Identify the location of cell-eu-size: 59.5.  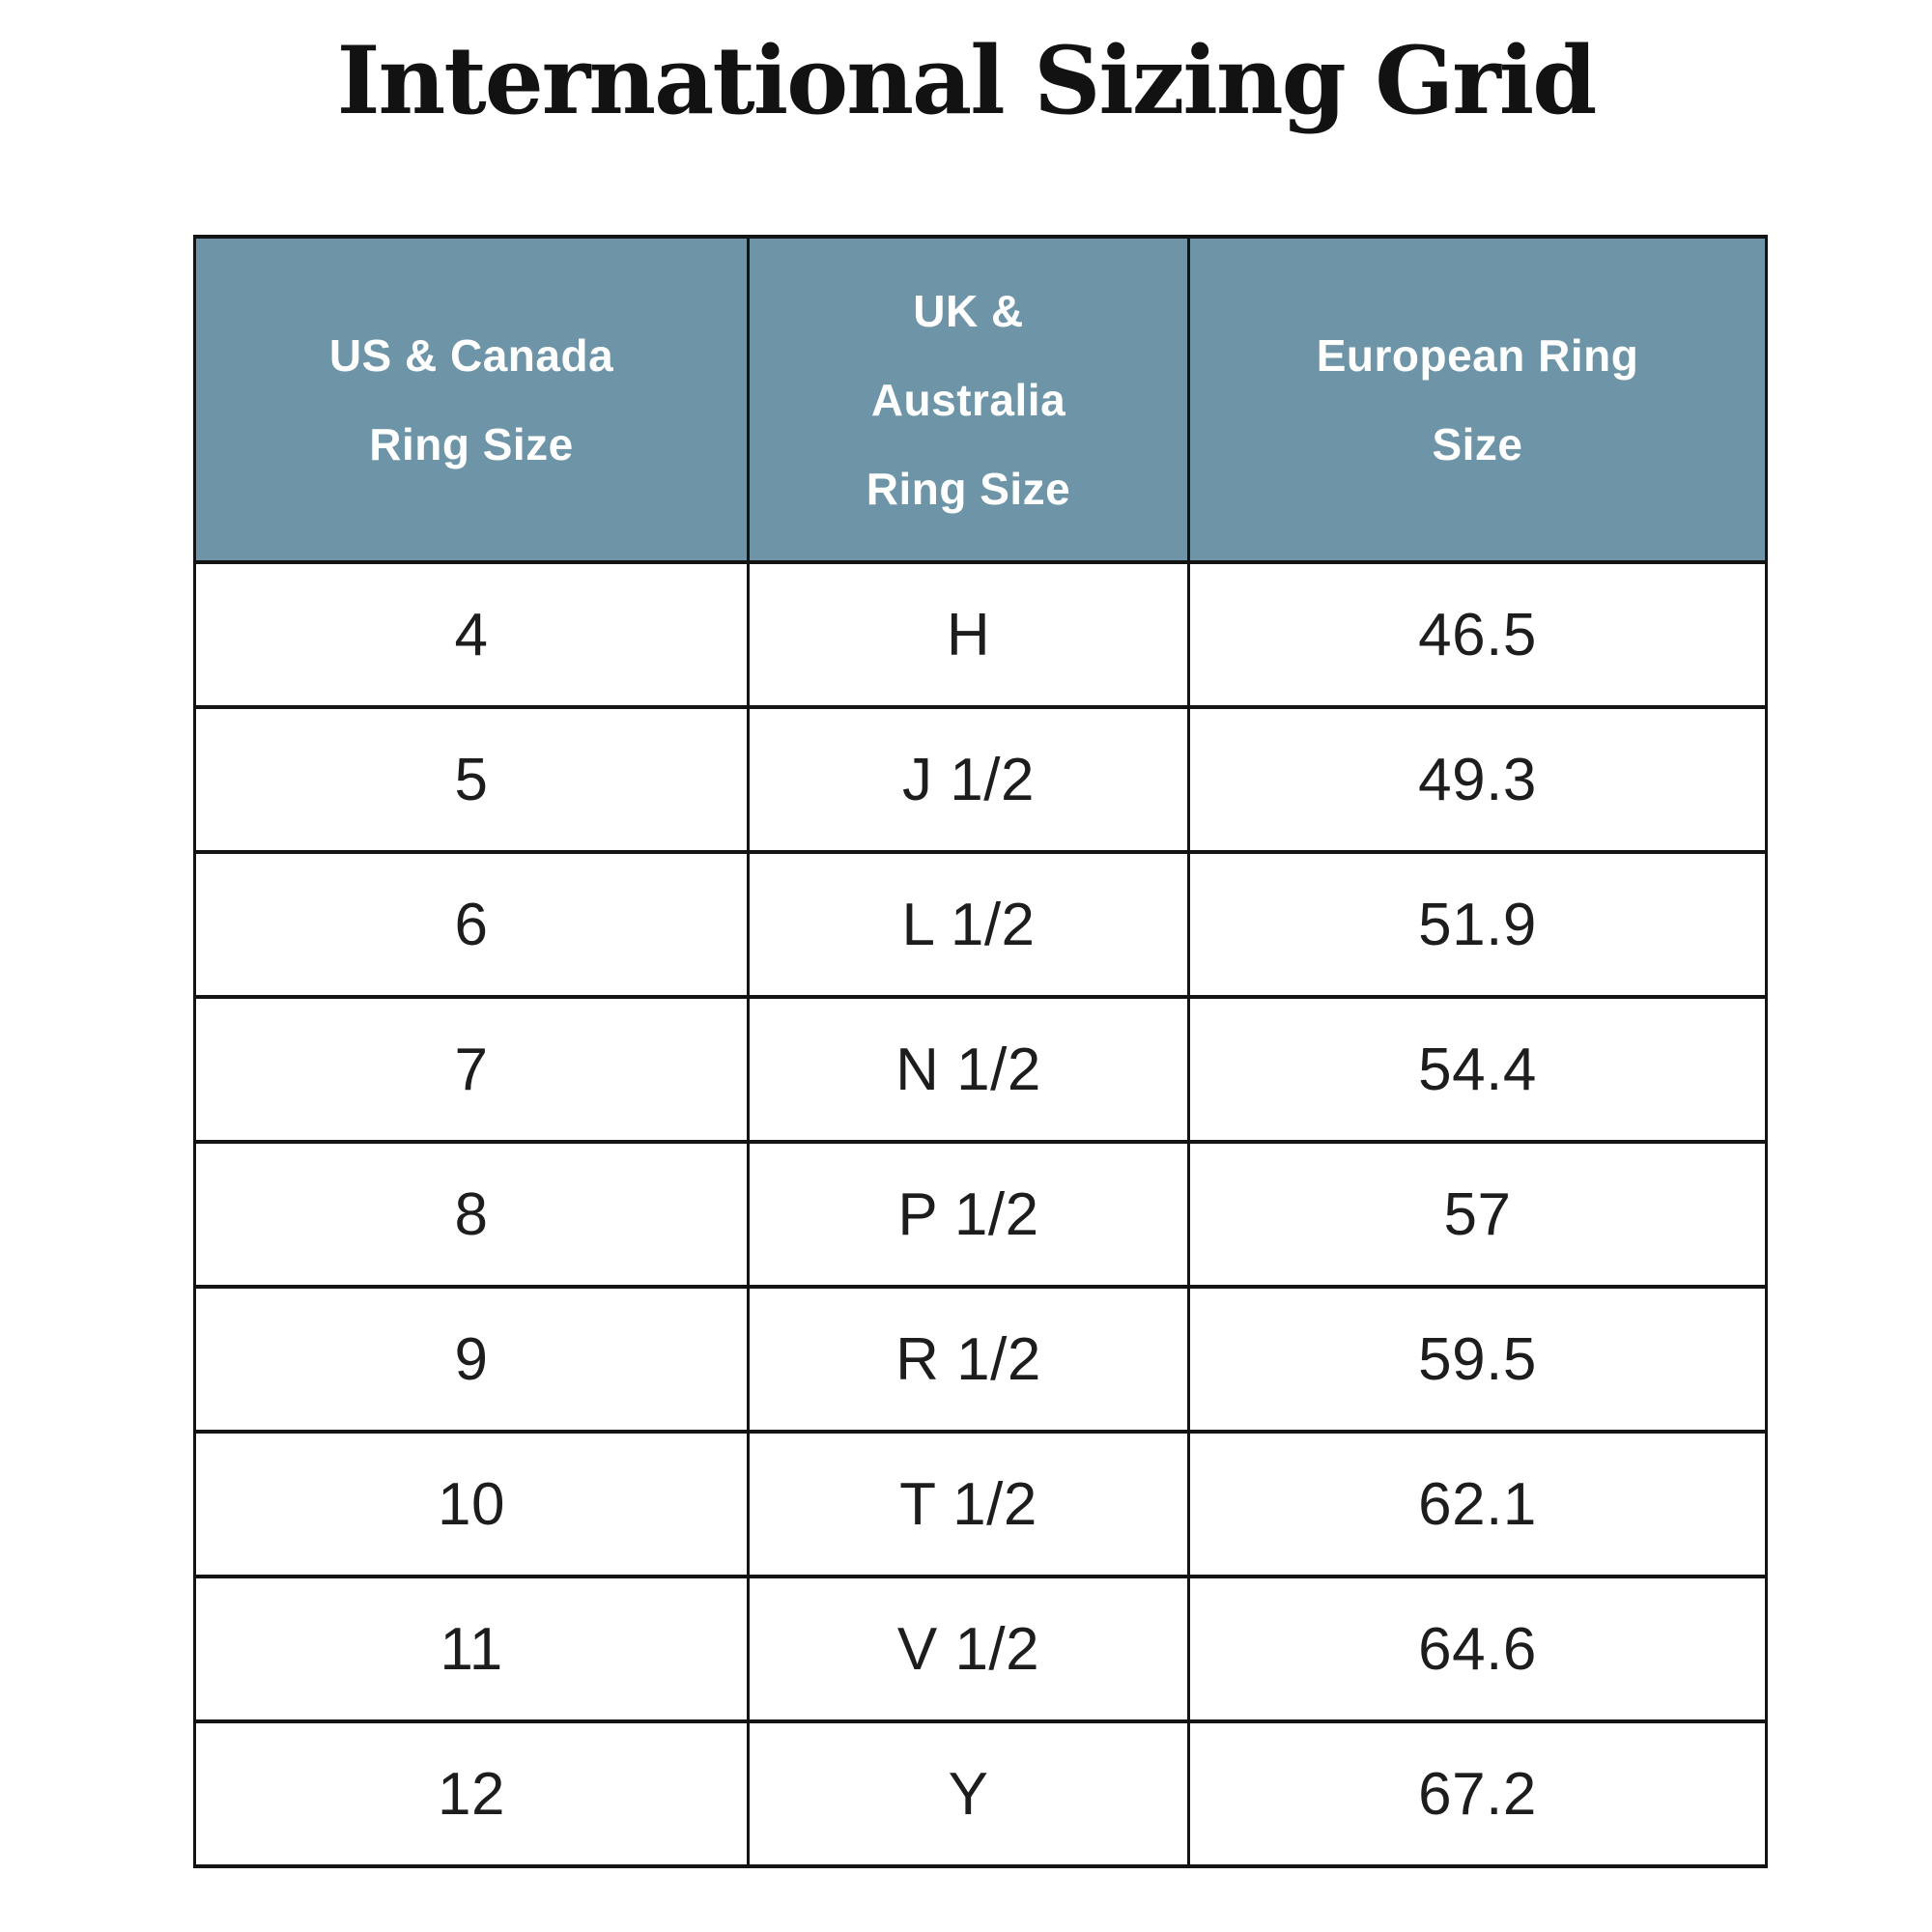
(1477, 1359).